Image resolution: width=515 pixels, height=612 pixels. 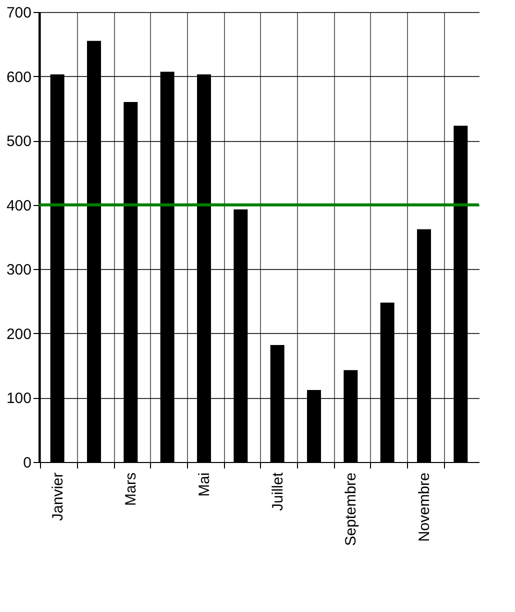 What do you see at coordinates (27, 463) in the screenshot?
I see `y-tick-label: 0` at bounding box center [27, 463].